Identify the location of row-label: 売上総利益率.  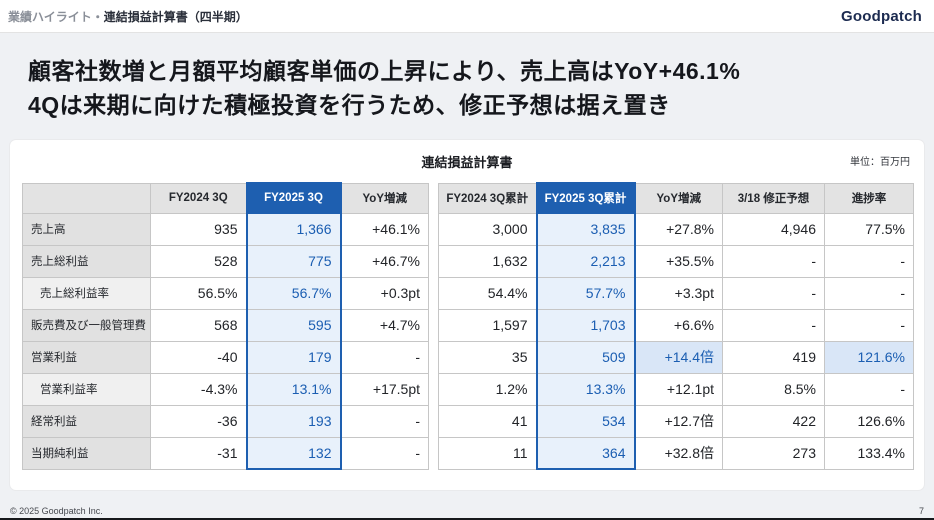
(86, 293).